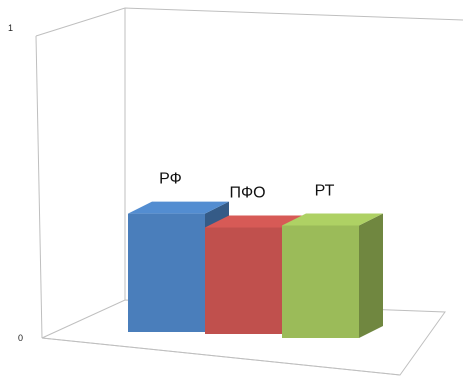 The image size is (463, 385). Describe the element at coordinates (170, 179) in the screenshot. I see `category-label: РФ` at that location.